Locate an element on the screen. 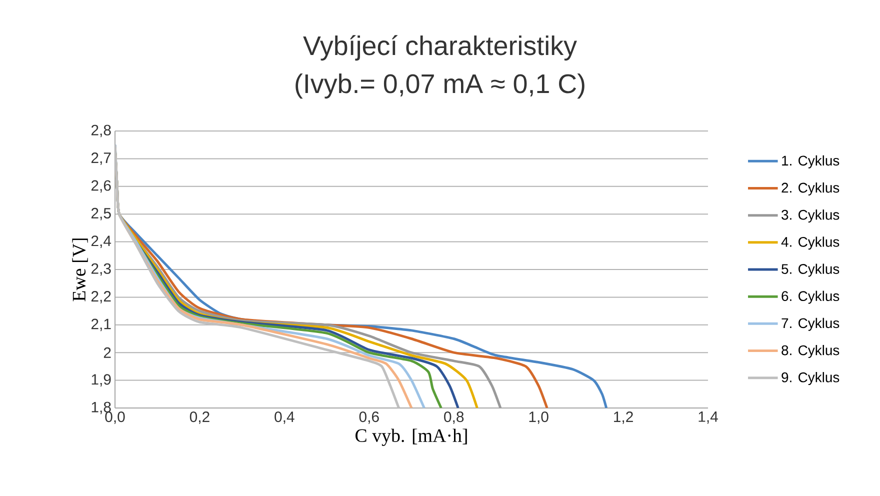 This screenshot has height=496, width=880. y-tick-label: 2 is located at coordinates (107, 352).